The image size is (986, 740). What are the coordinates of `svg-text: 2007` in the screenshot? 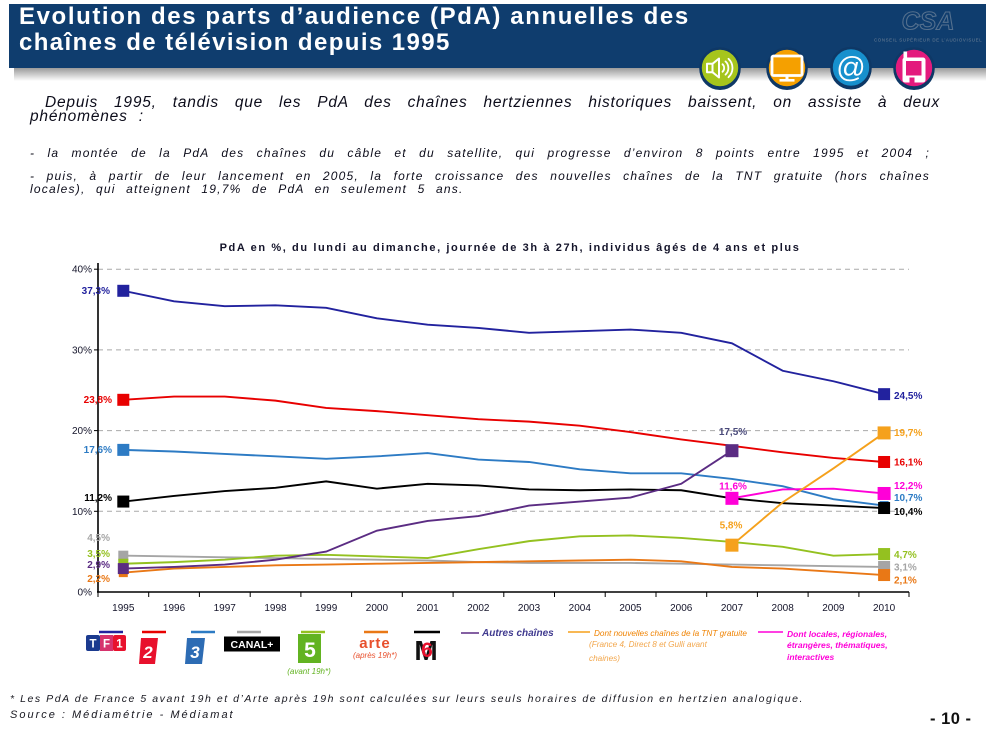 It's located at (732, 608).